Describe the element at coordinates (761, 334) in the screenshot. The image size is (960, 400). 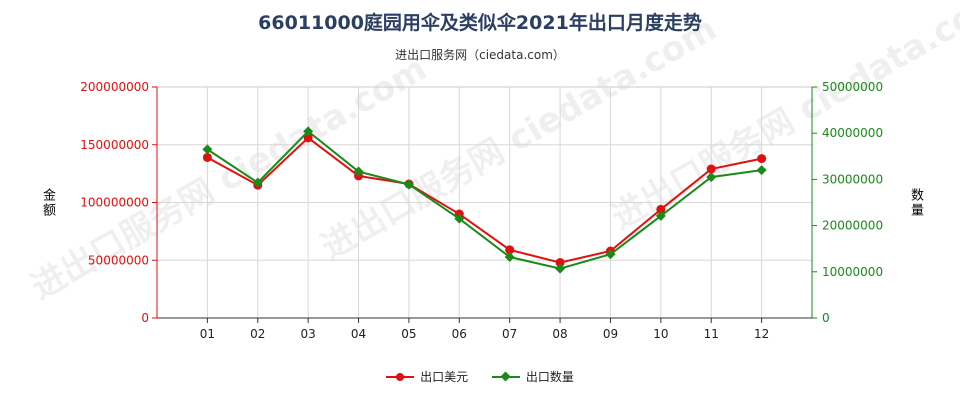
I see `x-tick-label: 12` at that location.